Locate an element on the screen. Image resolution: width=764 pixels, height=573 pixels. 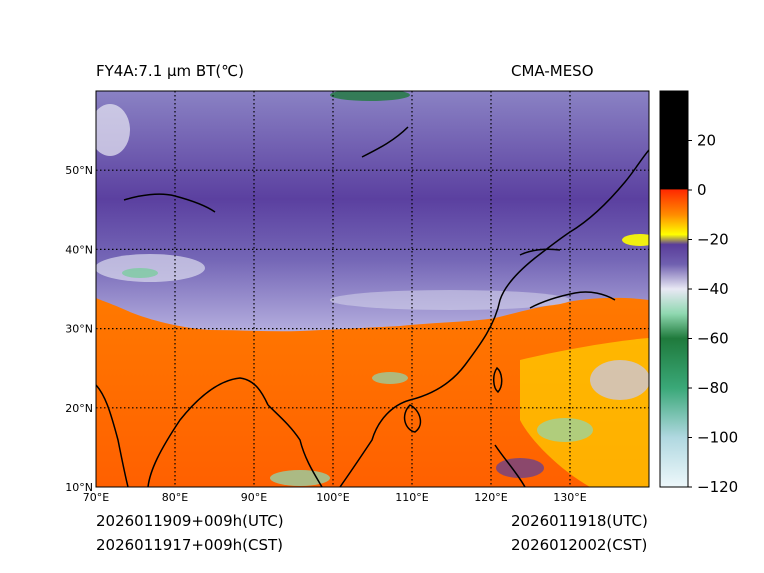
latitude-labels: 10°N 20°N 30°N 40°N 50°N is located at coordinates (79, 329).